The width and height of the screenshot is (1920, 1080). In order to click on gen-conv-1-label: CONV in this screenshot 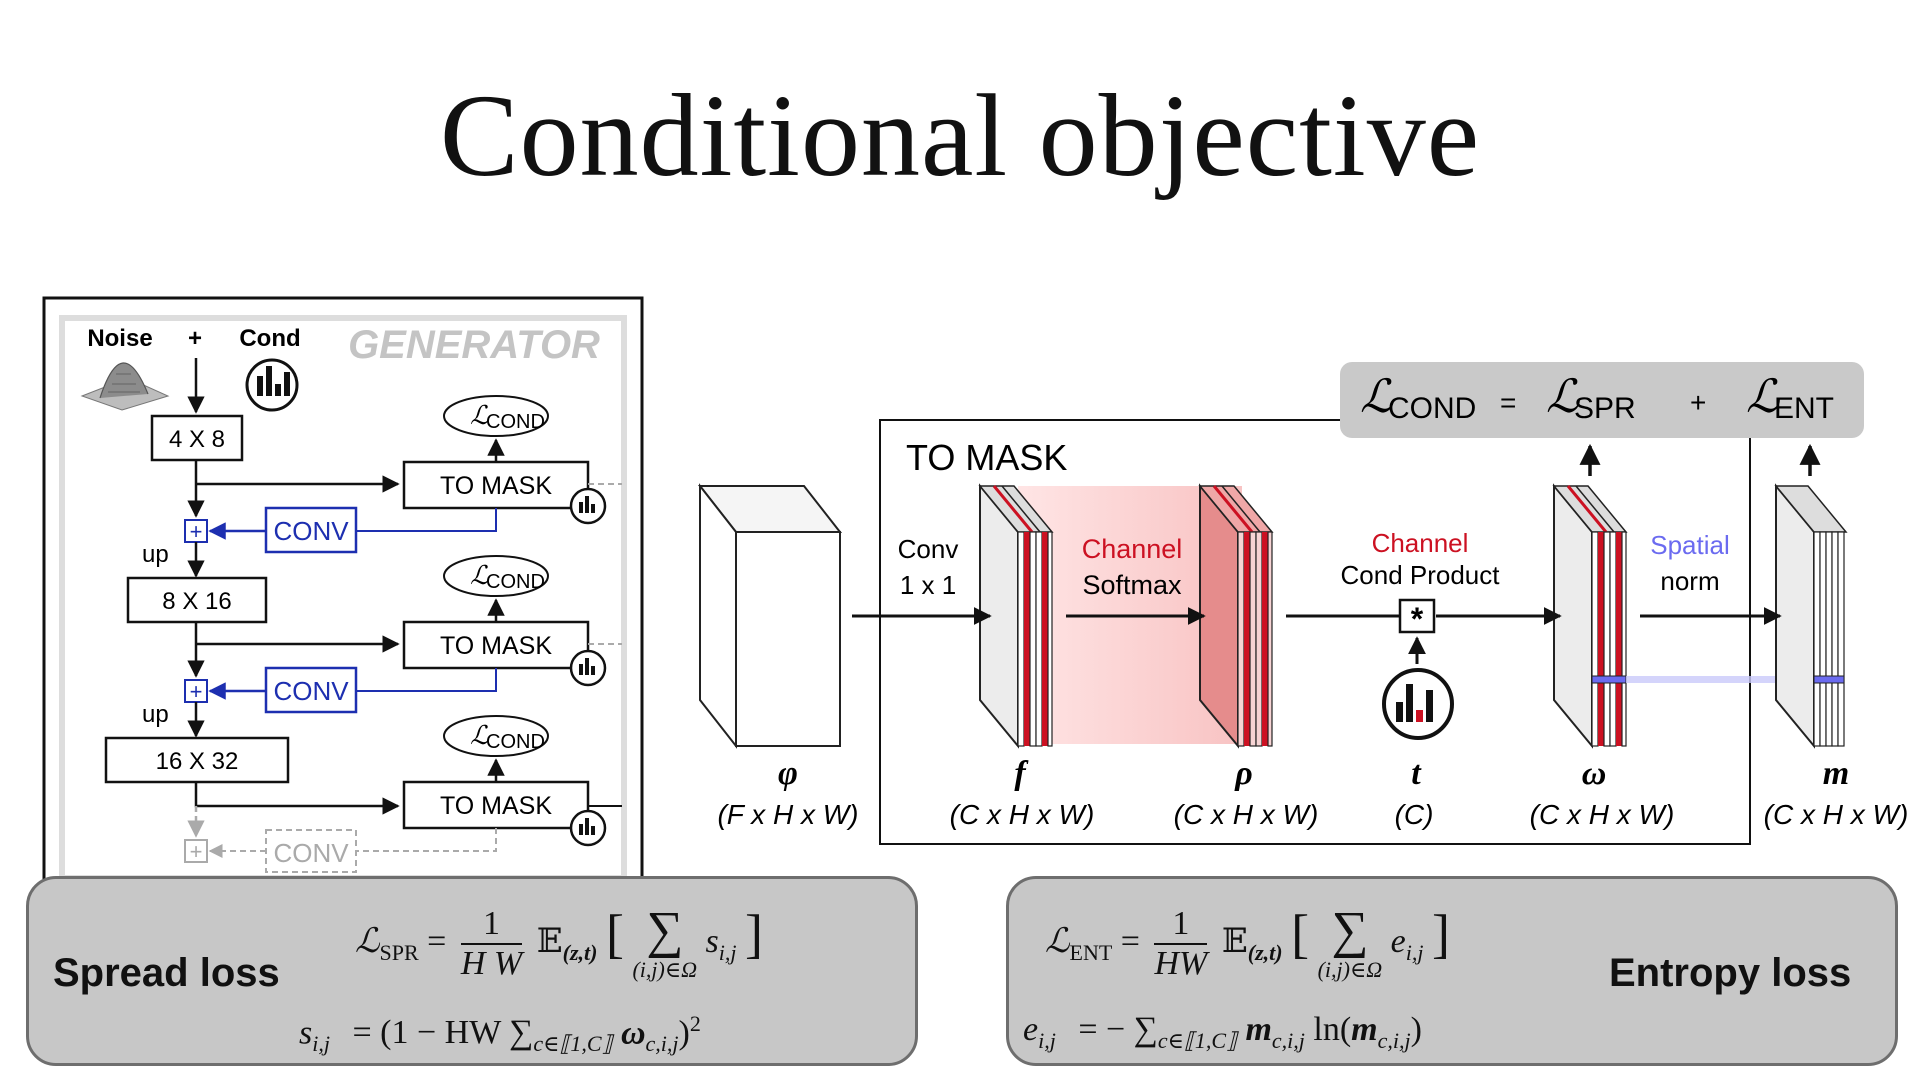, I will do `click(311, 531)`.